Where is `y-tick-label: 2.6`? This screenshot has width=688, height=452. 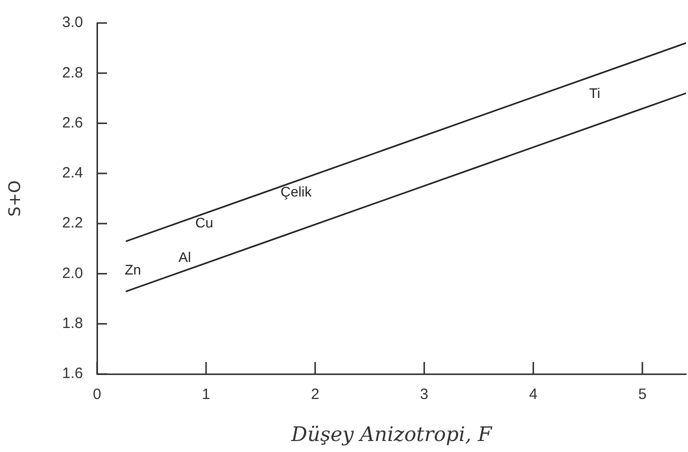
y-tick-label: 2.6 is located at coordinates (72, 123).